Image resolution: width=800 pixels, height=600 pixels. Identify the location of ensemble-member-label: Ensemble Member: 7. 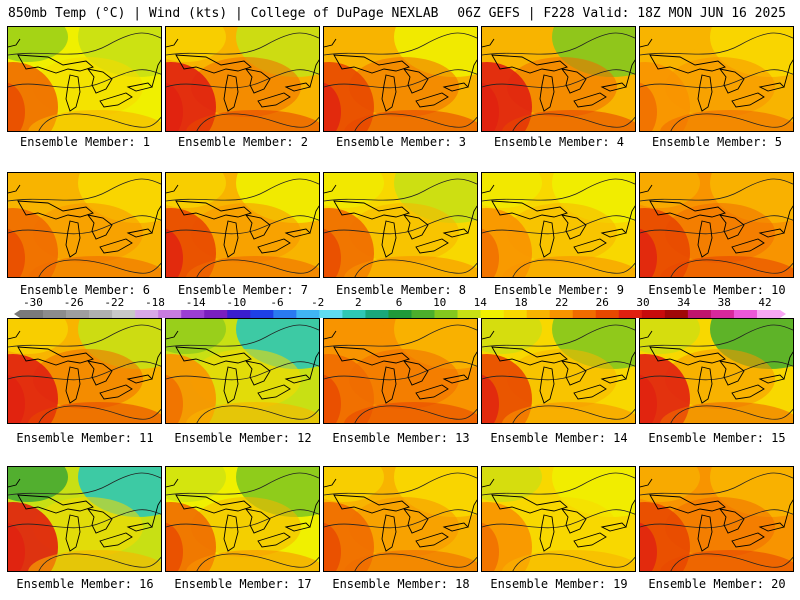
(243, 290).